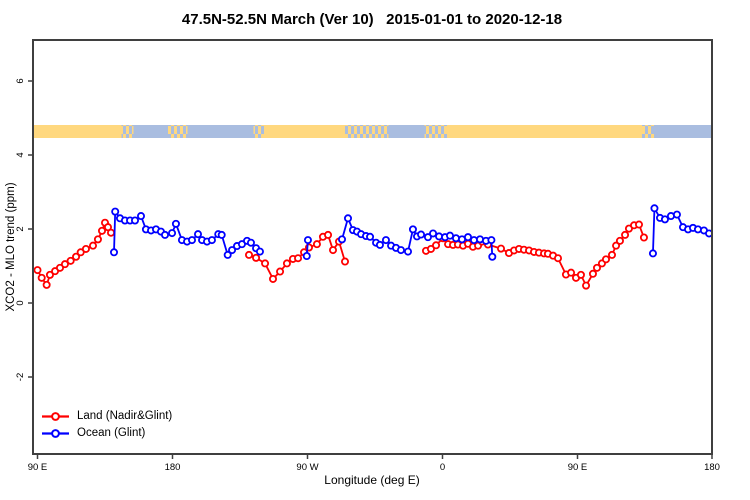 This screenshot has height=500, width=750. What do you see at coordinates (55, 416) in the screenshot?
I see `land-series-symbol` at bounding box center [55, 416].